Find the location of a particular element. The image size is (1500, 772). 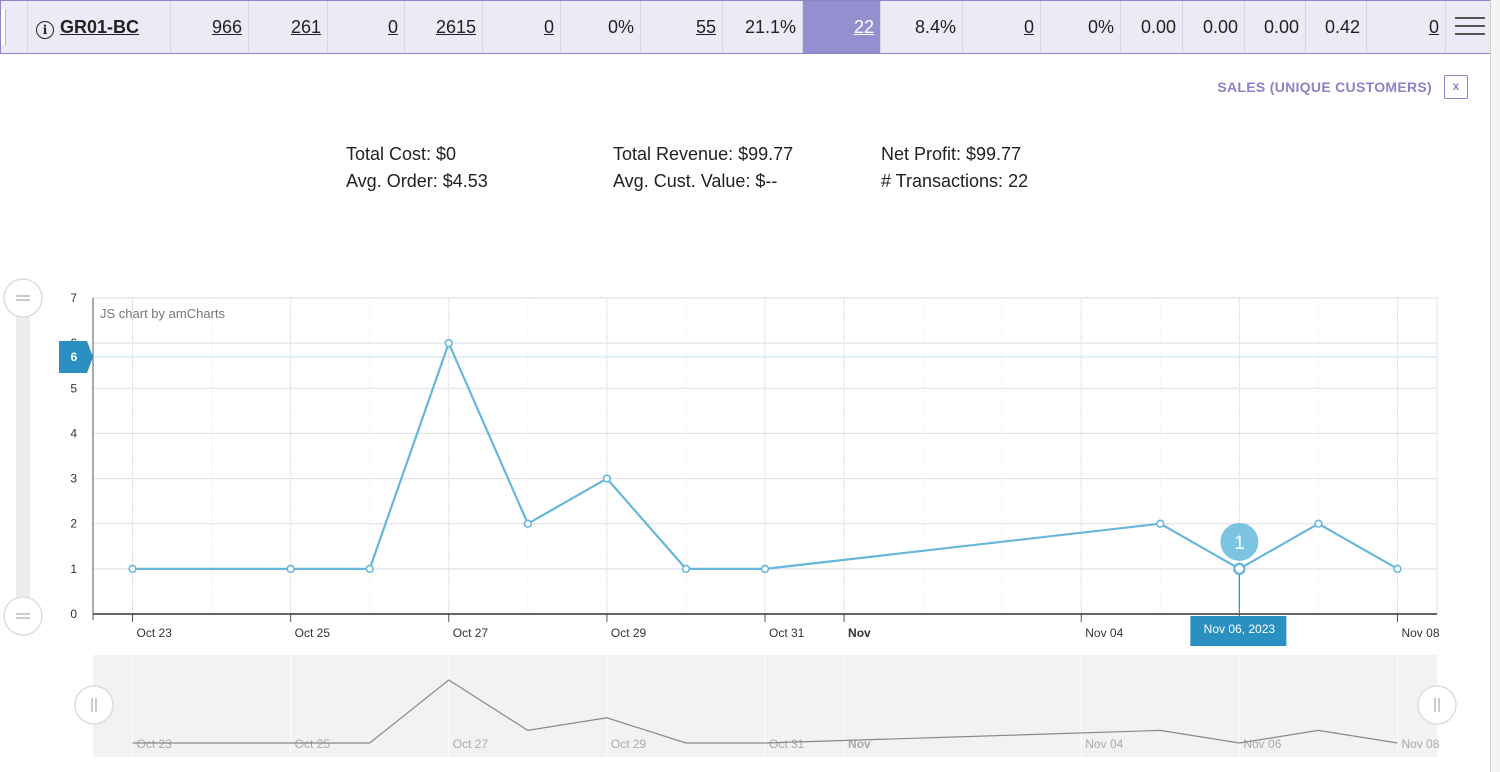

x-tick-label: Nov 04 is located at coordinates (1104, 633).